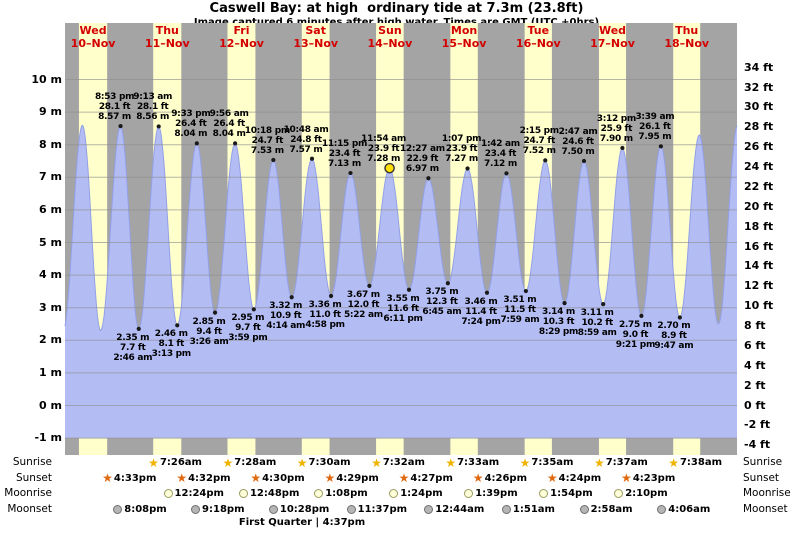  What do you see at coordinates (616, 128) in the screenshot?
I see `tide-annotation-high: 3:12 pm 25.9 ft 7.90 m` at bounding box center [616, 128].